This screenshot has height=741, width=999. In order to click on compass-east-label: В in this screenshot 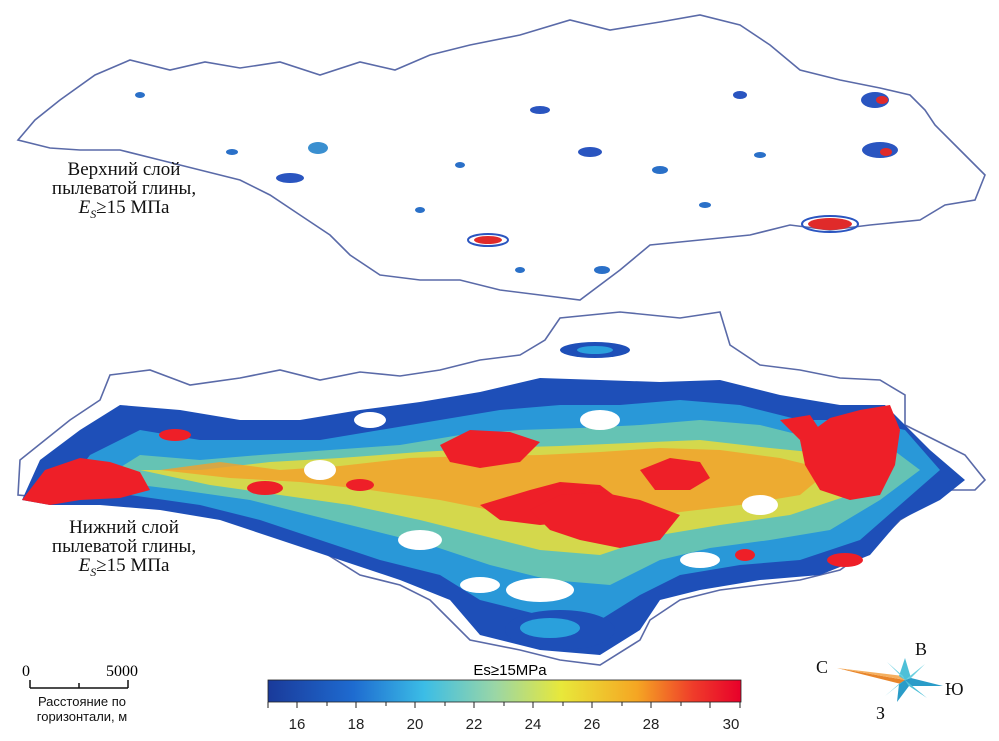, I will do `click(921, 649)`.